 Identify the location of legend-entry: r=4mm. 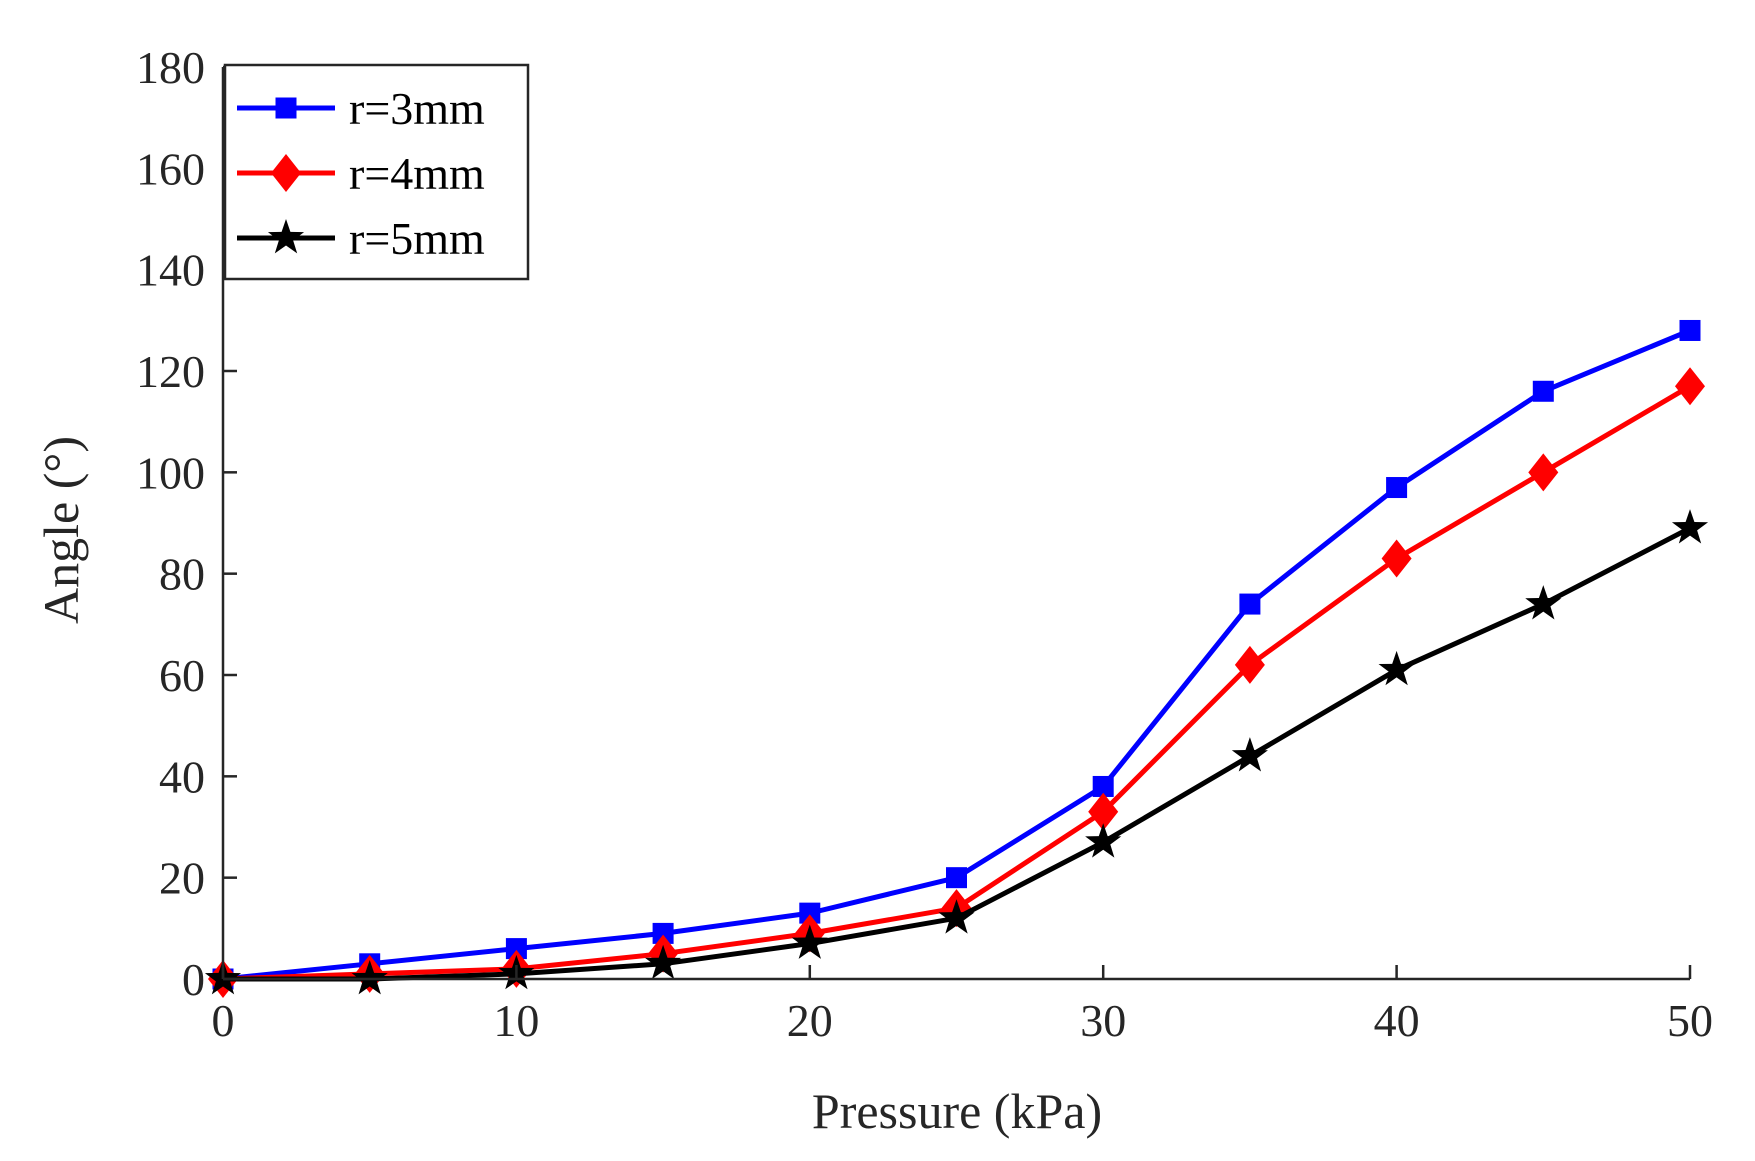
(361, 173).